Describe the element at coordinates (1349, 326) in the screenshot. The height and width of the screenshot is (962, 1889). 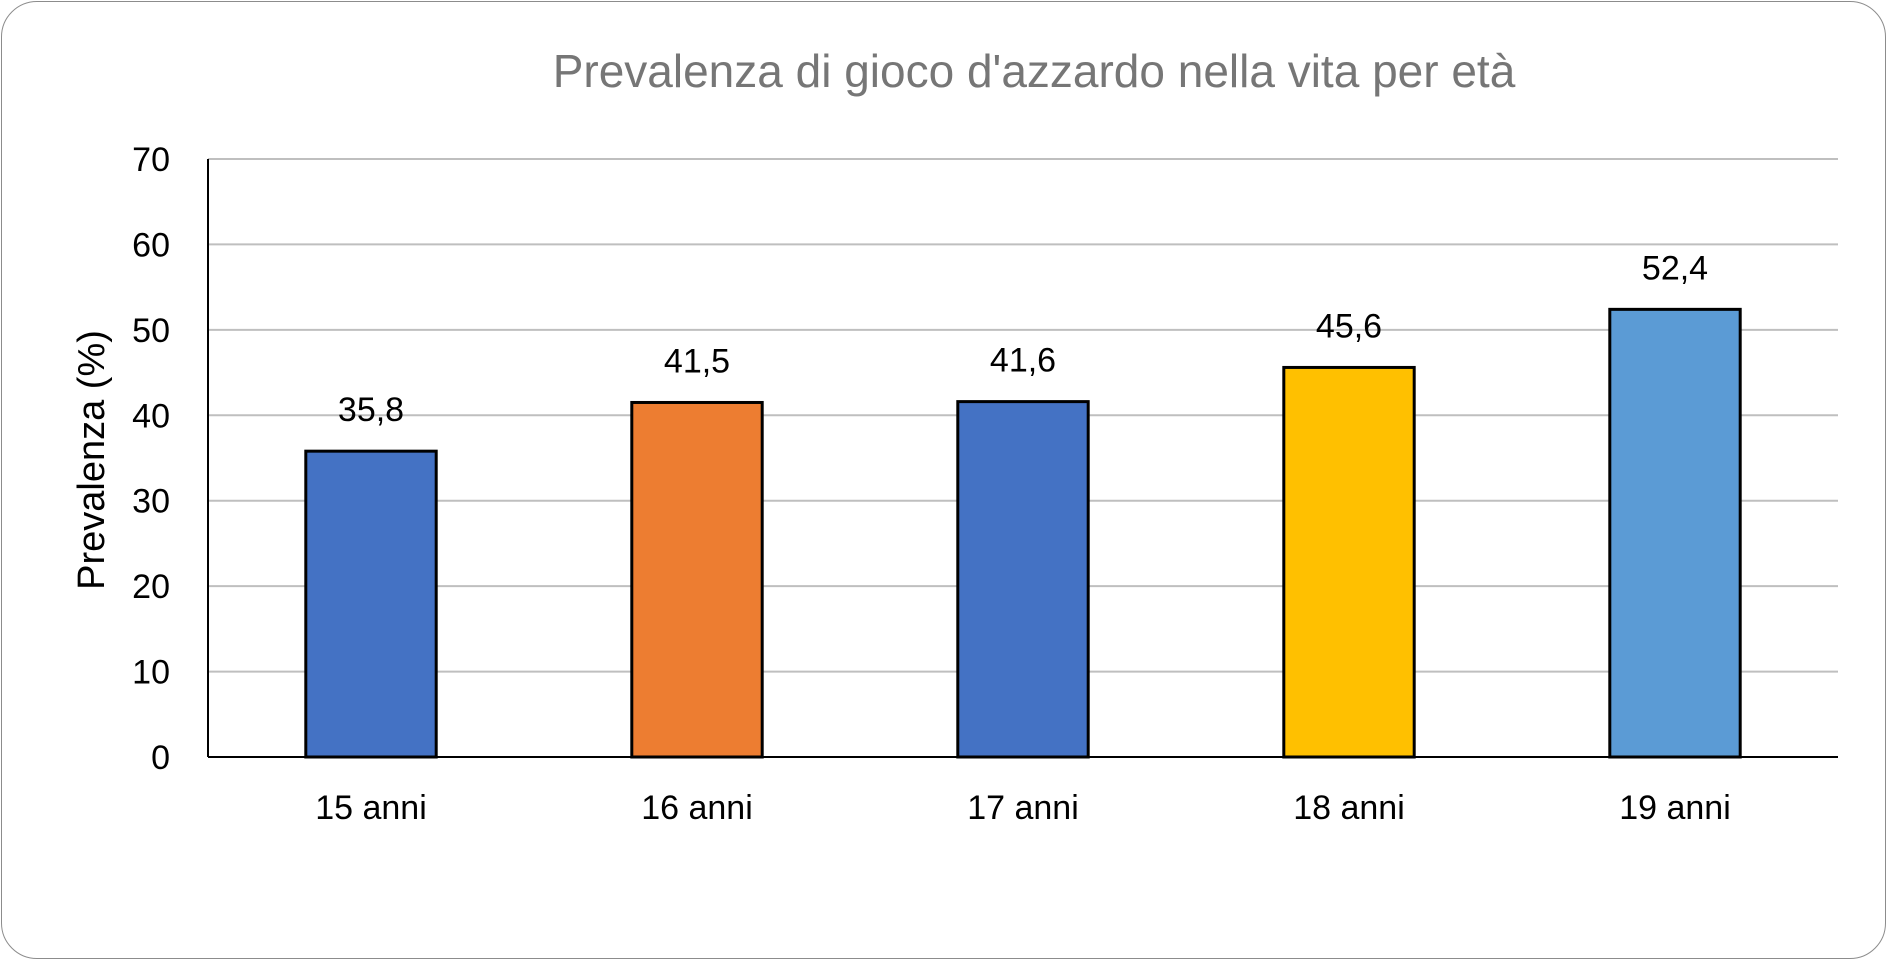
I see `data-label: 45,6` at that location.